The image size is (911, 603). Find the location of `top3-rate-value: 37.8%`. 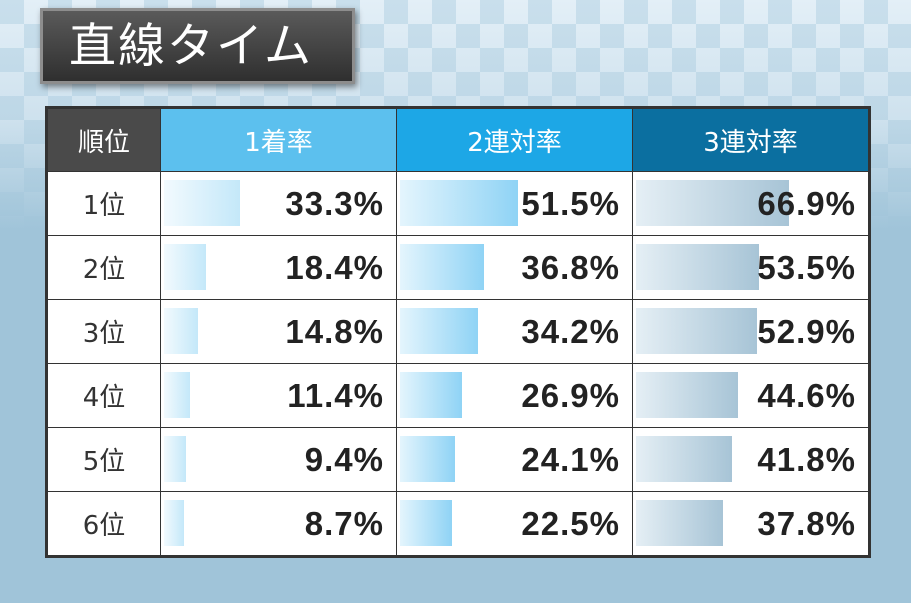

top3-rate-value: 37.8% is located at coordinates (806, 523).